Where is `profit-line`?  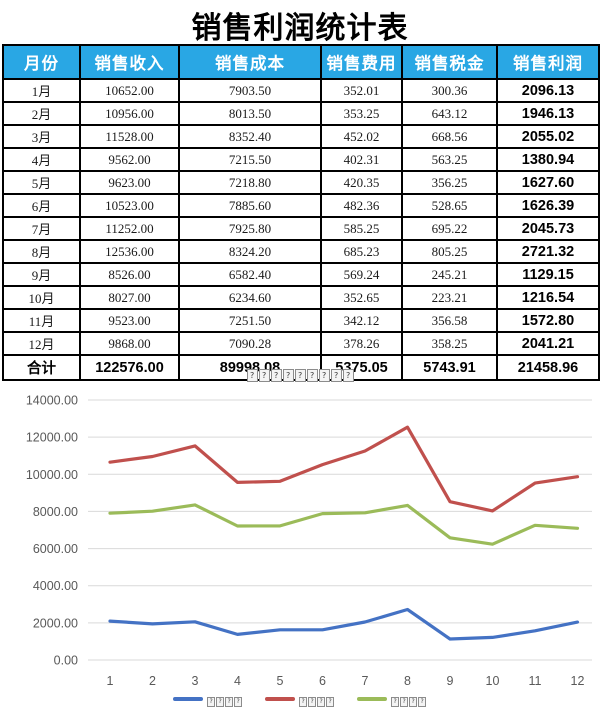 profit-line is located at coordinates (344, 624).